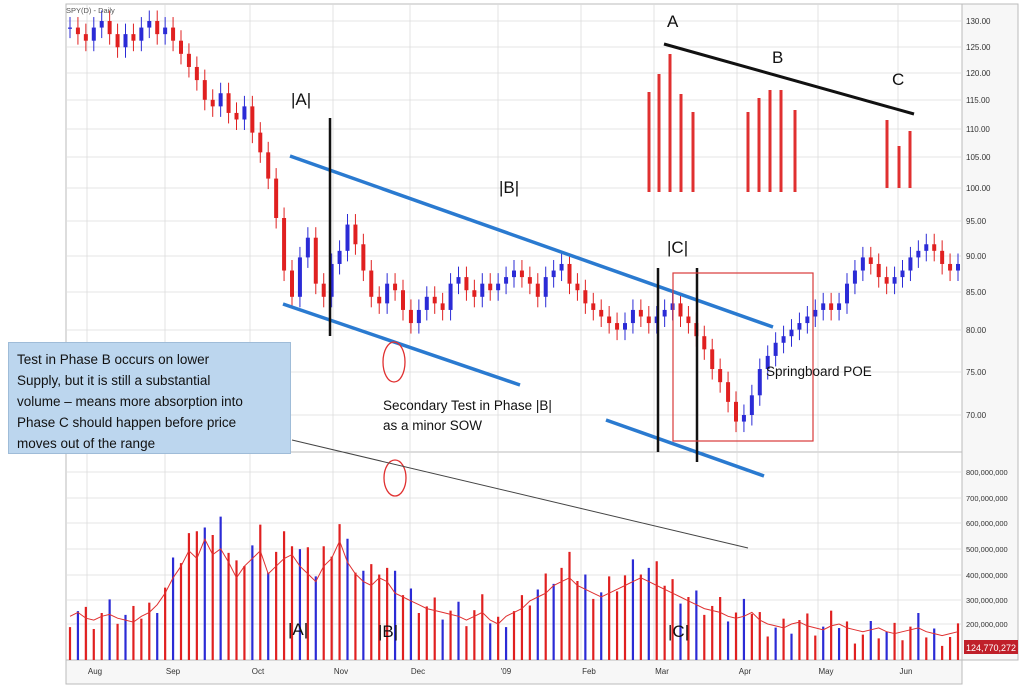 This screenshot has width=1019, height=688. What do you see at coordinates (395, 478) in the screenshot?
I see `volume-test-circle` at bounding box center [395, 478].